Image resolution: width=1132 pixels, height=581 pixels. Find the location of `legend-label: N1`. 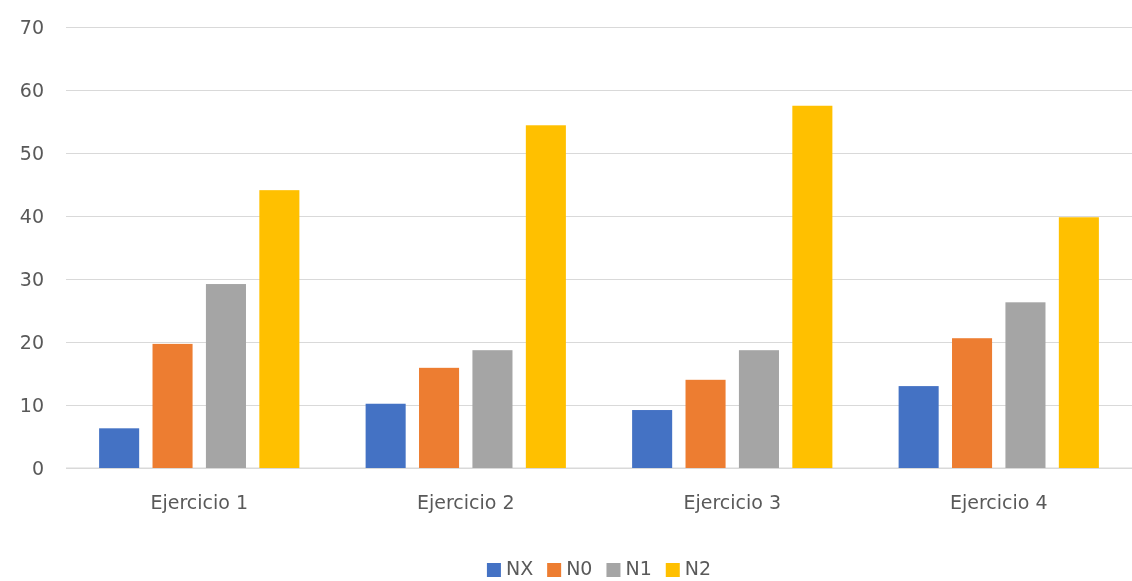

legend-label: N1 is located at coordinates (638, 568).